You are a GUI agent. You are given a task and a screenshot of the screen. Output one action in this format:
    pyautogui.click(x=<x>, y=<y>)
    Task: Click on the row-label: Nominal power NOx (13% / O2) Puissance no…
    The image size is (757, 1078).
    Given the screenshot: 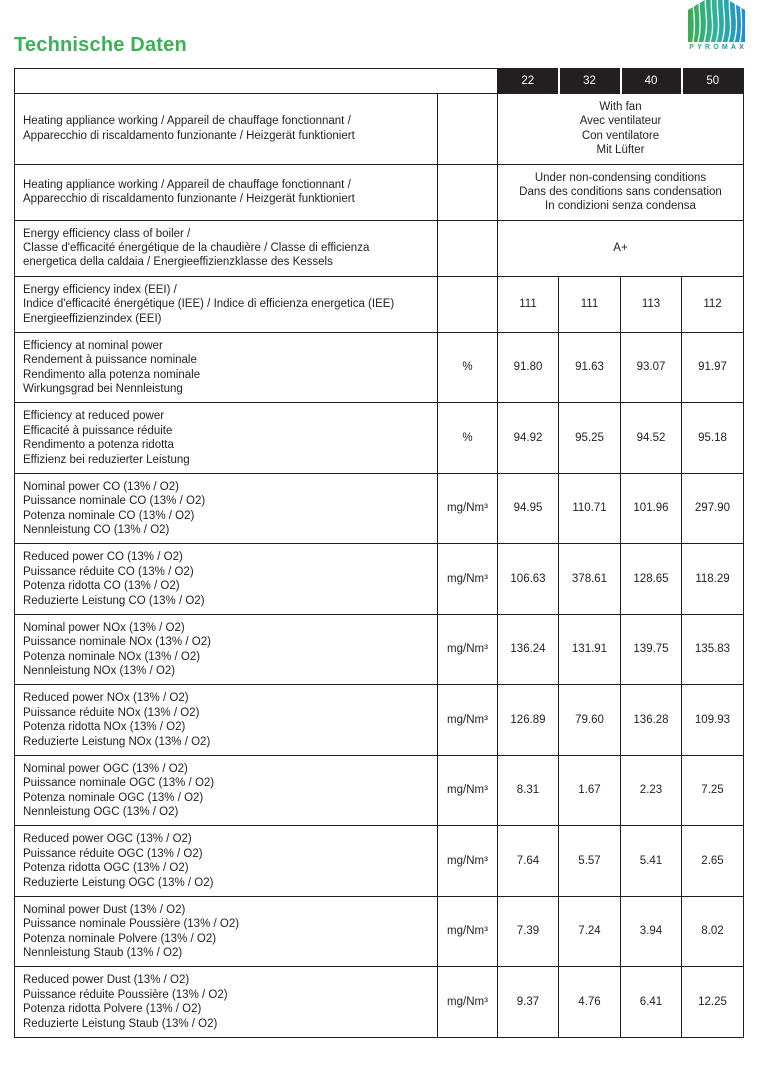 What is the action you would take?
    pyautogui.click(x=226, y=649)
    